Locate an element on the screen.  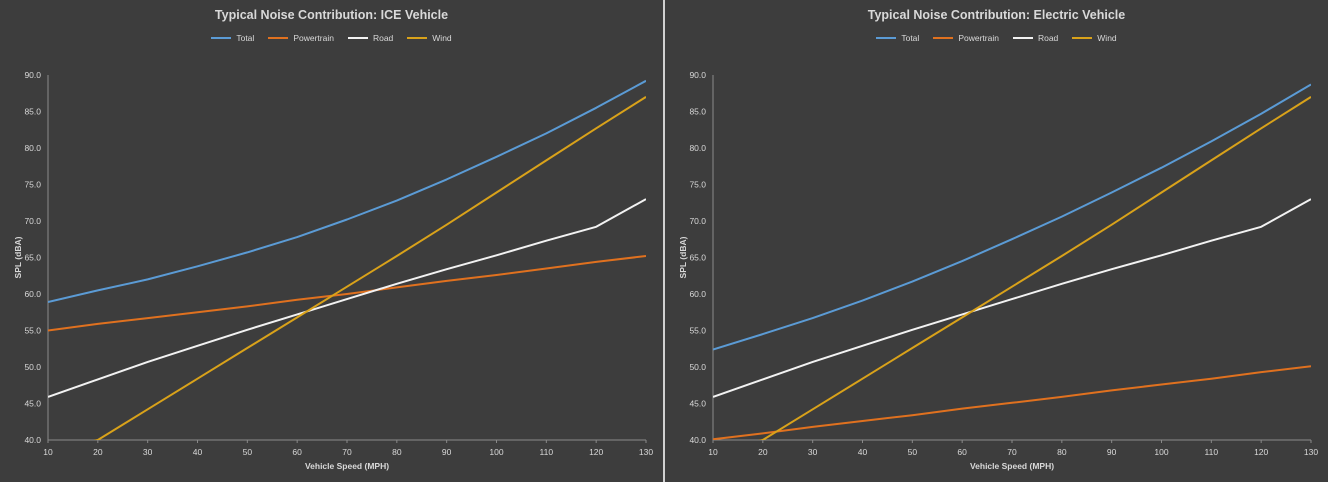
chart-title: Typical Noise Contribution: ICE Vehicle is located at coordinates (331, 15).